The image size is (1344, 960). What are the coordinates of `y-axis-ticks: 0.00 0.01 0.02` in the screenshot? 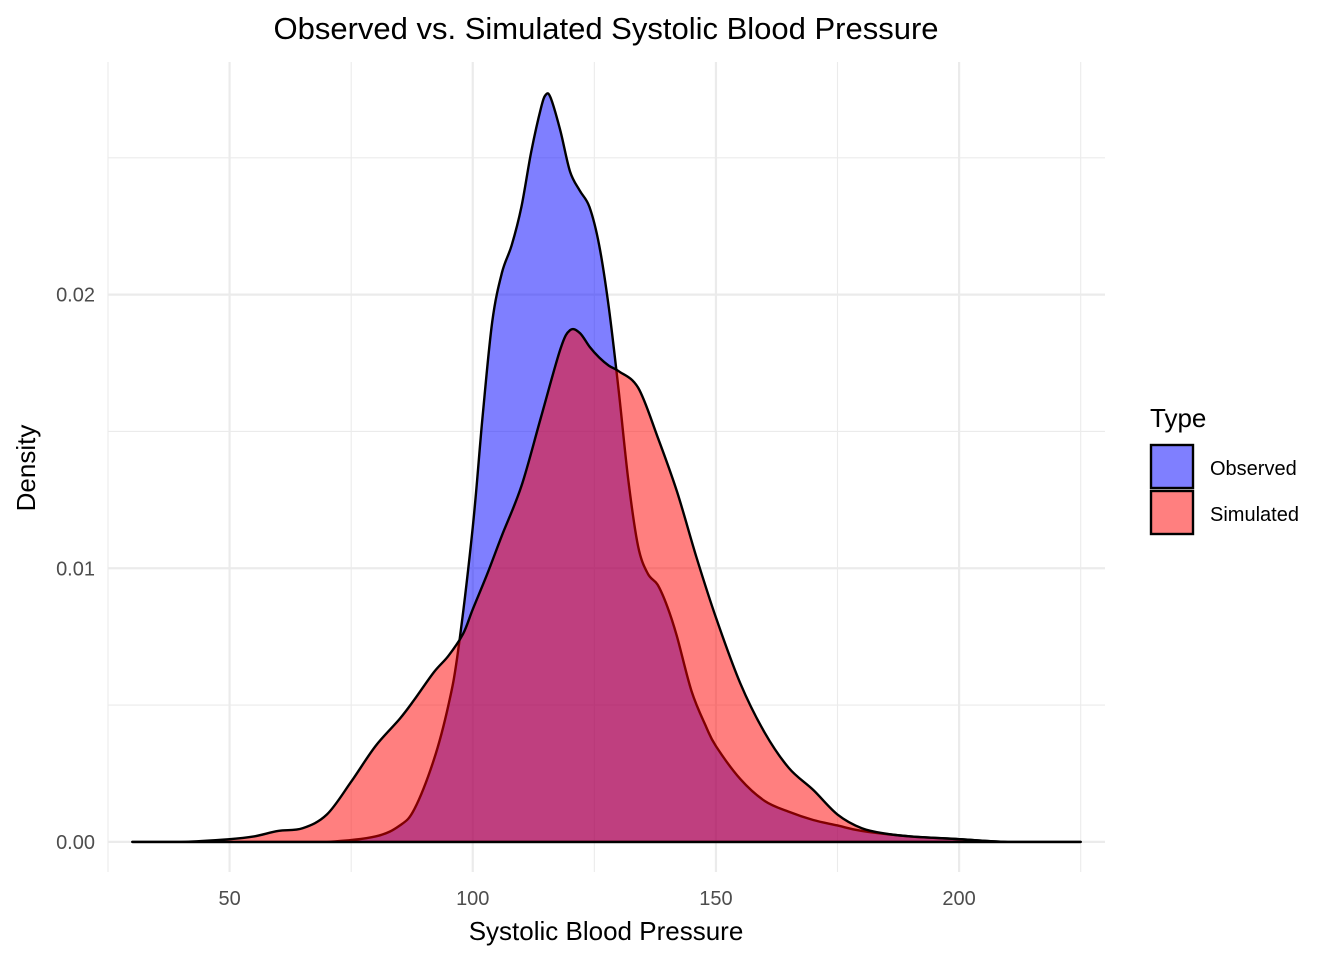 It's located at (75, 569).